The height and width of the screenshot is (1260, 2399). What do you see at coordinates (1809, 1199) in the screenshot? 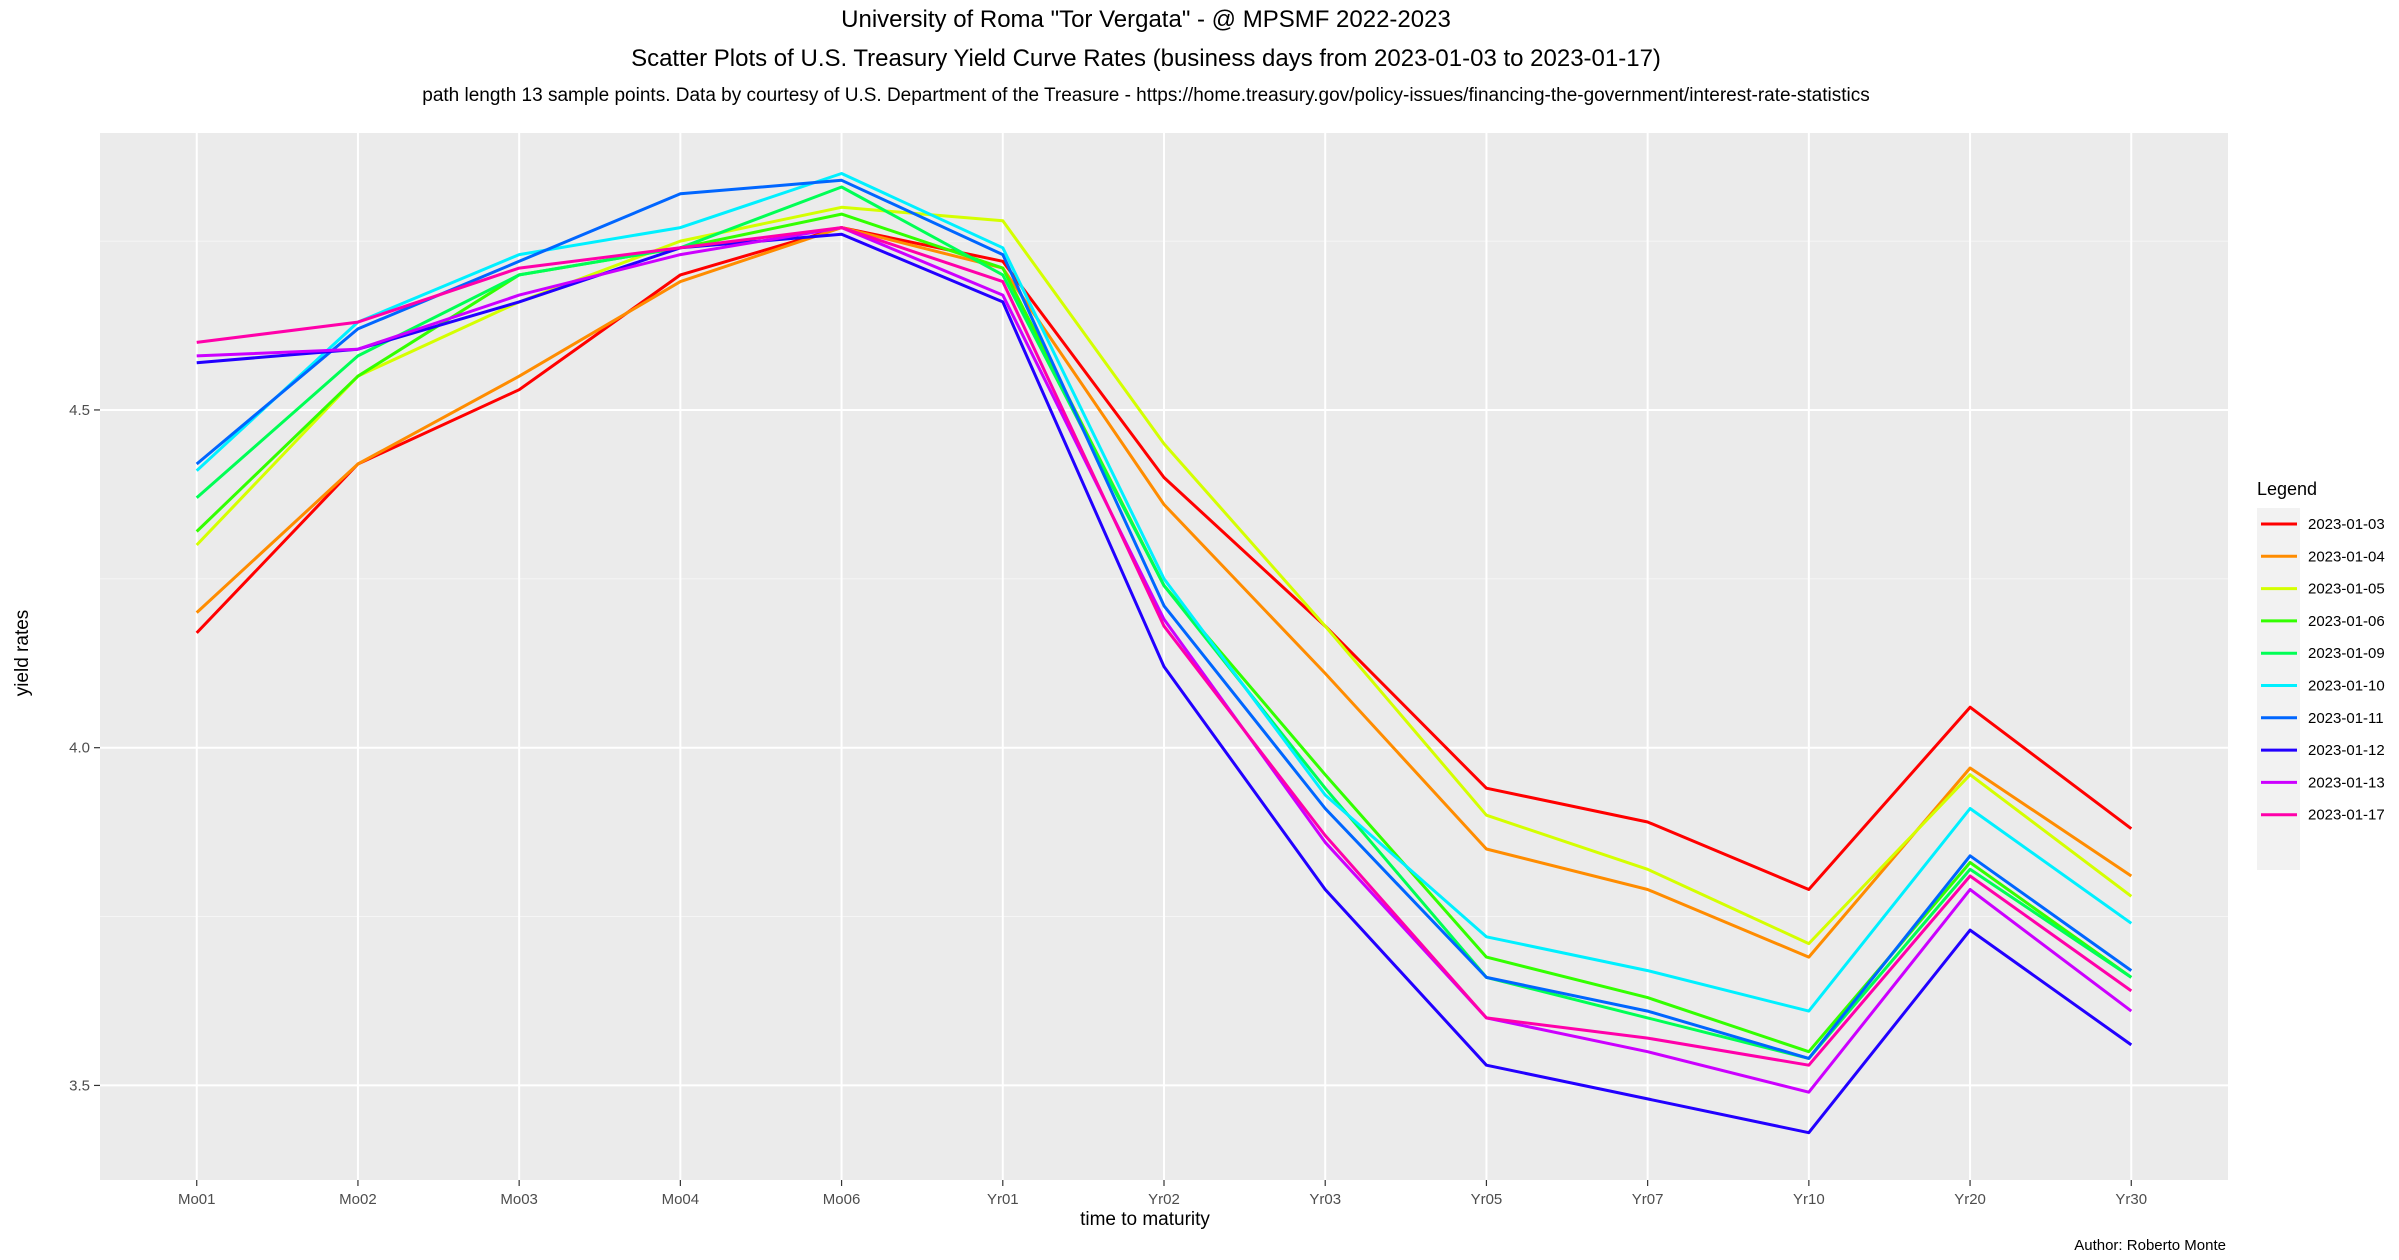
I see `x-tick-label: Yr10` at bounding box center [1809, 1199].